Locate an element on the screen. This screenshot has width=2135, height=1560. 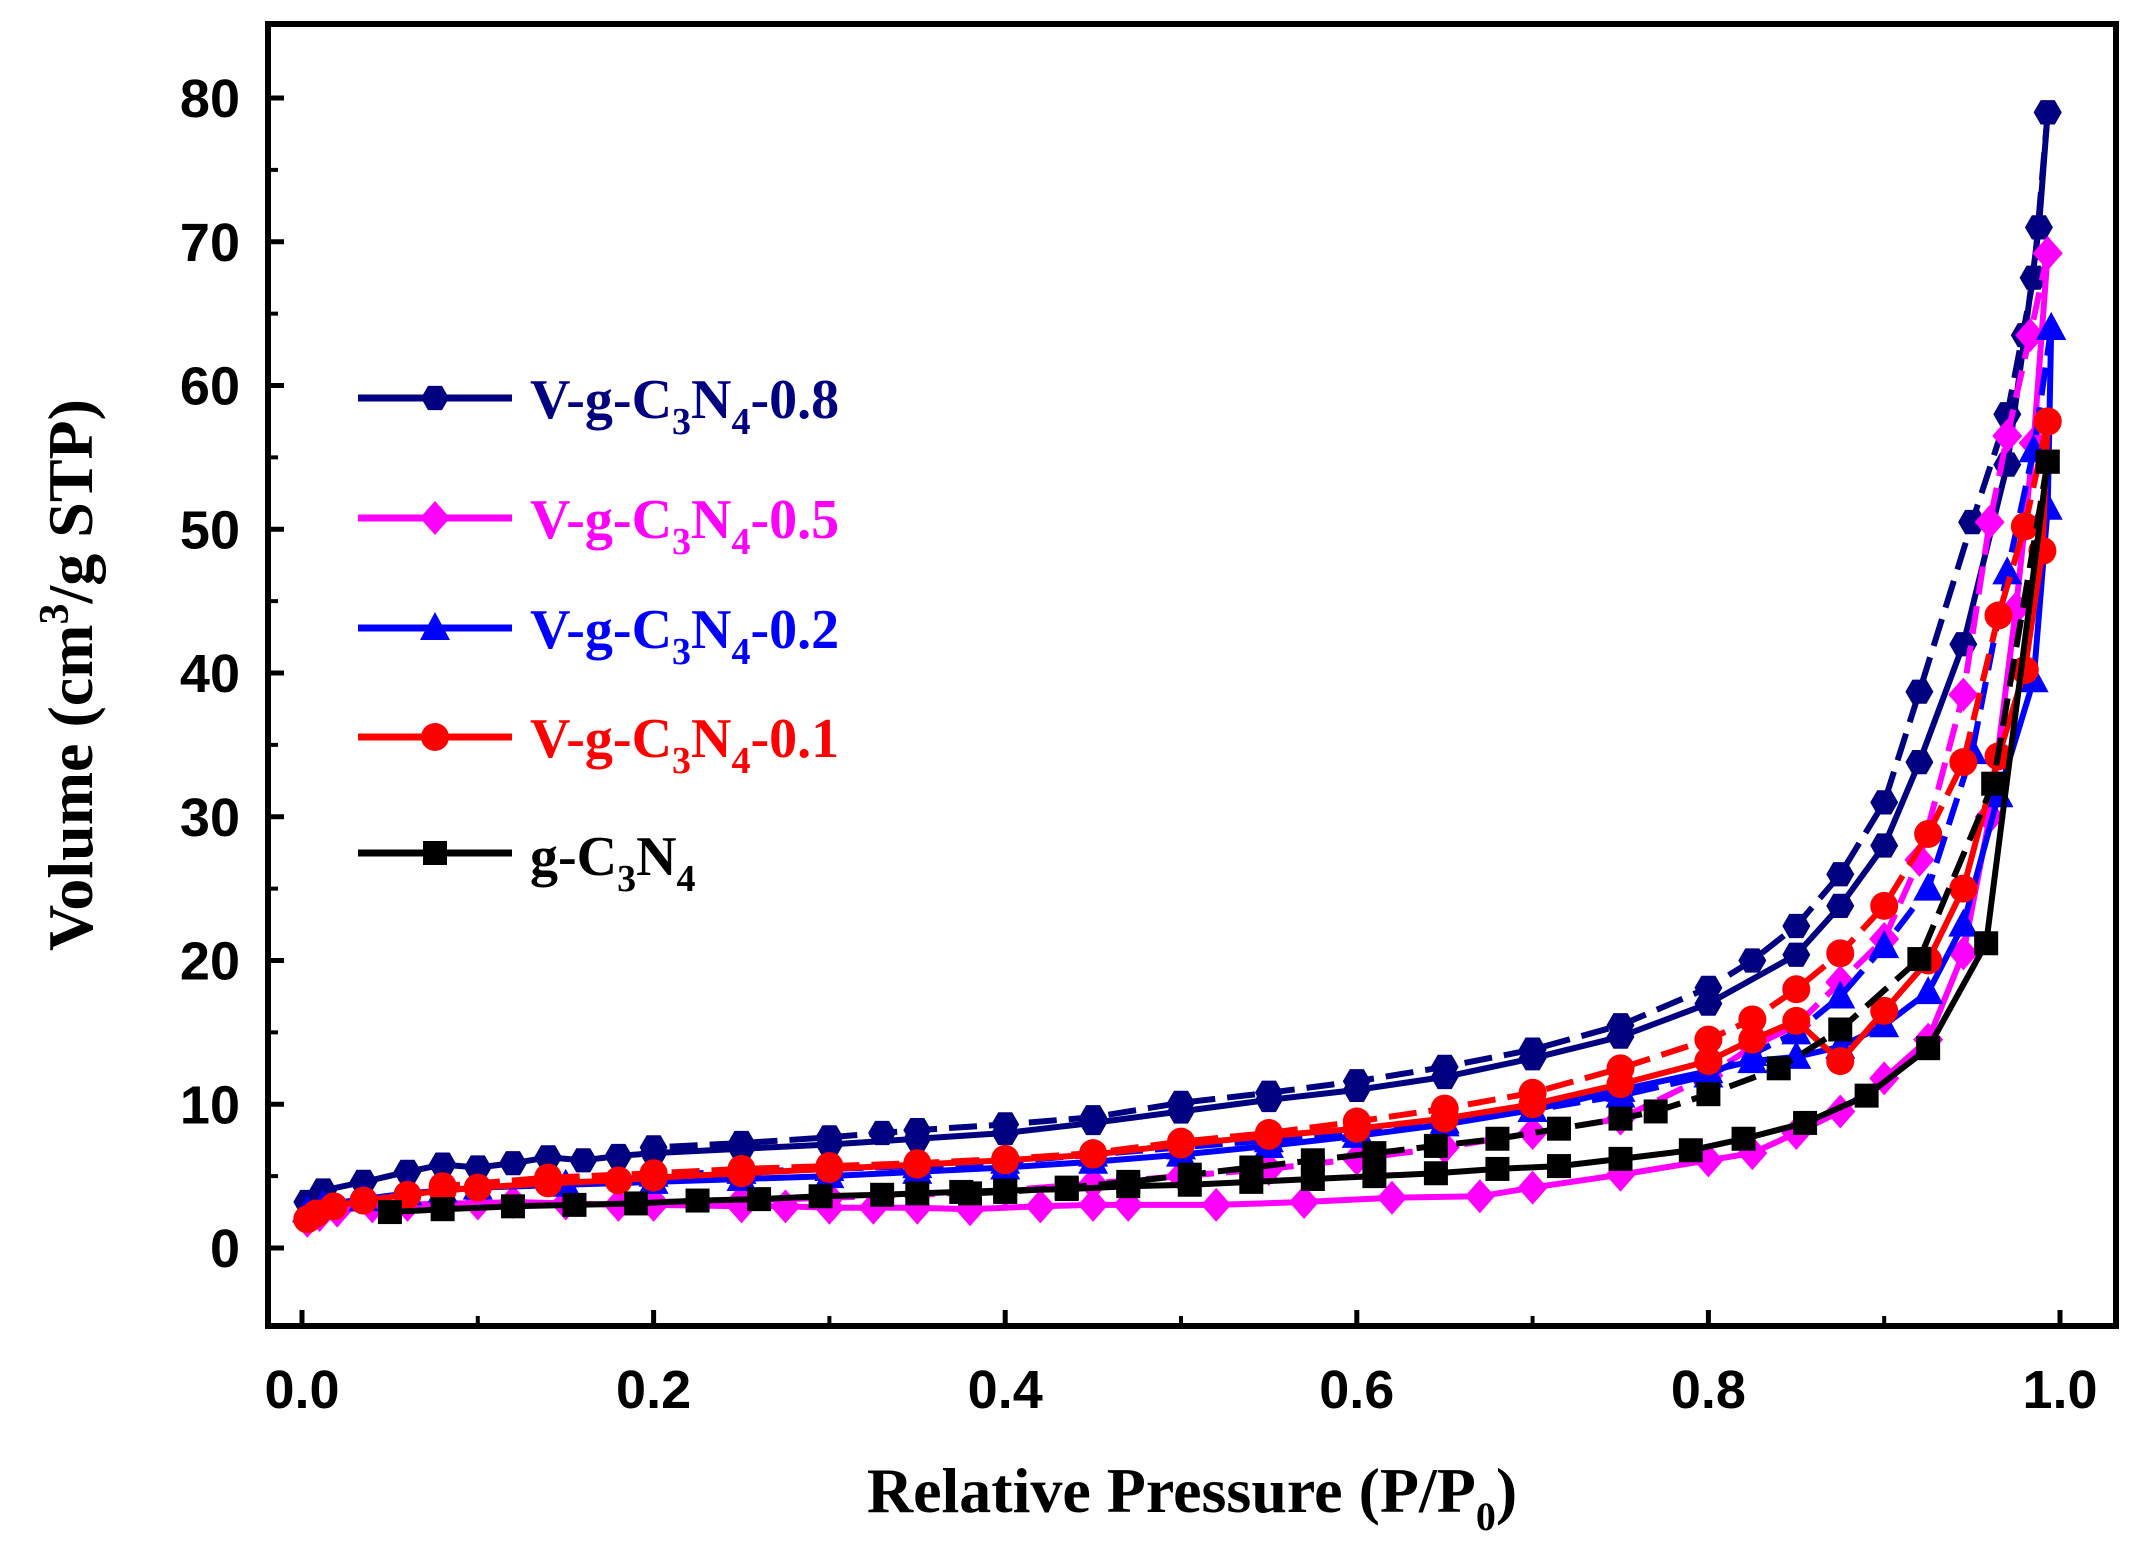
legend-label-0-sub-4: 4 is located at coordinates (740, 422).